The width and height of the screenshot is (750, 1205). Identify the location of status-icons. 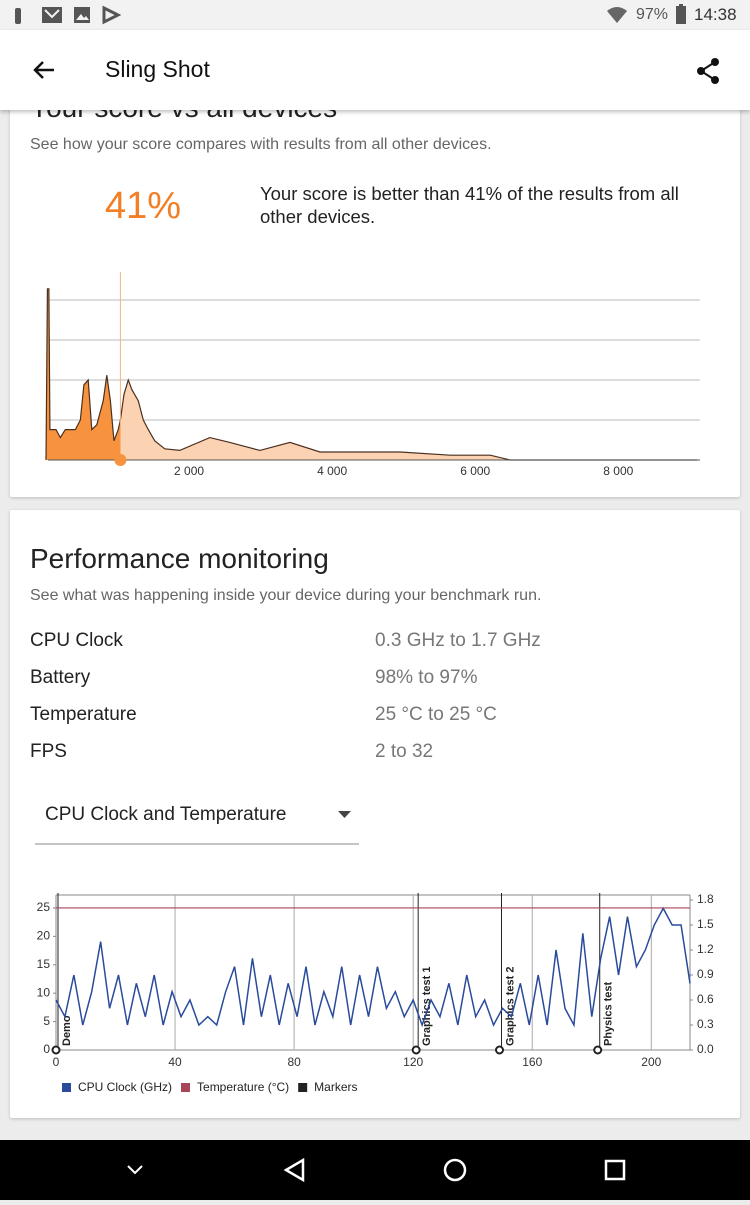
(350, 14).